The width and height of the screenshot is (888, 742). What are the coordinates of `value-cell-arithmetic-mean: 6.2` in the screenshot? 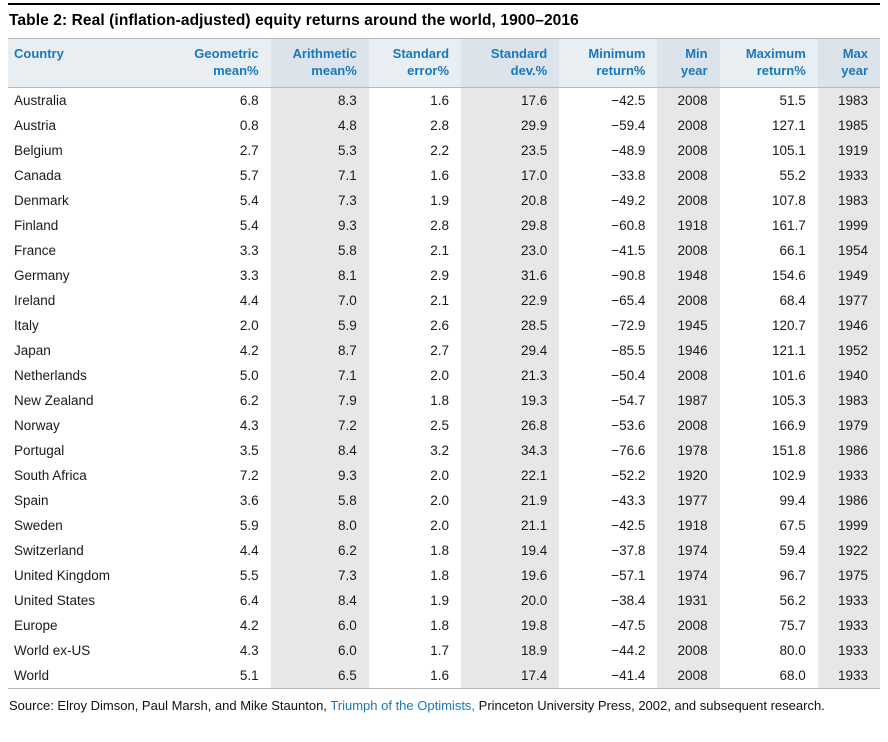 It's located at (319, 550).